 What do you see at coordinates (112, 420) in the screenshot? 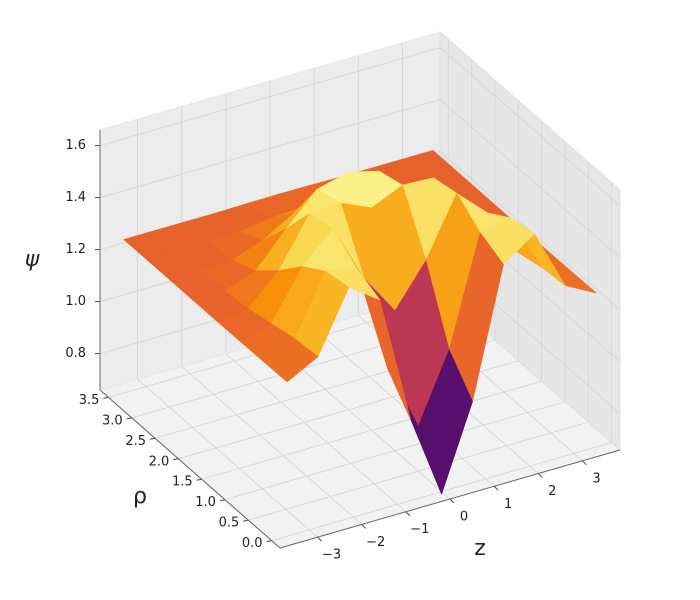
I see `y-tick-label: 3.0` at bounding box center [112, 420].